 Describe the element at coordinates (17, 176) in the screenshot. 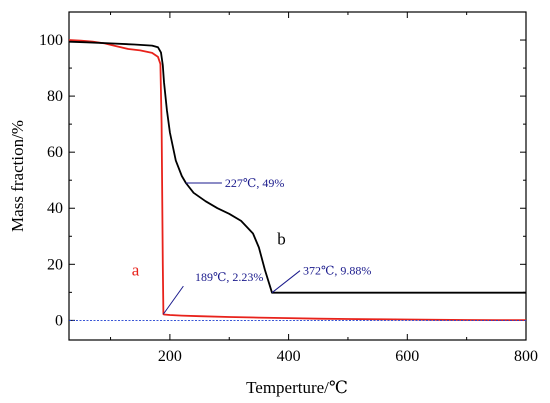

I see `y-axis-label: Mass fraction/%` at that location.